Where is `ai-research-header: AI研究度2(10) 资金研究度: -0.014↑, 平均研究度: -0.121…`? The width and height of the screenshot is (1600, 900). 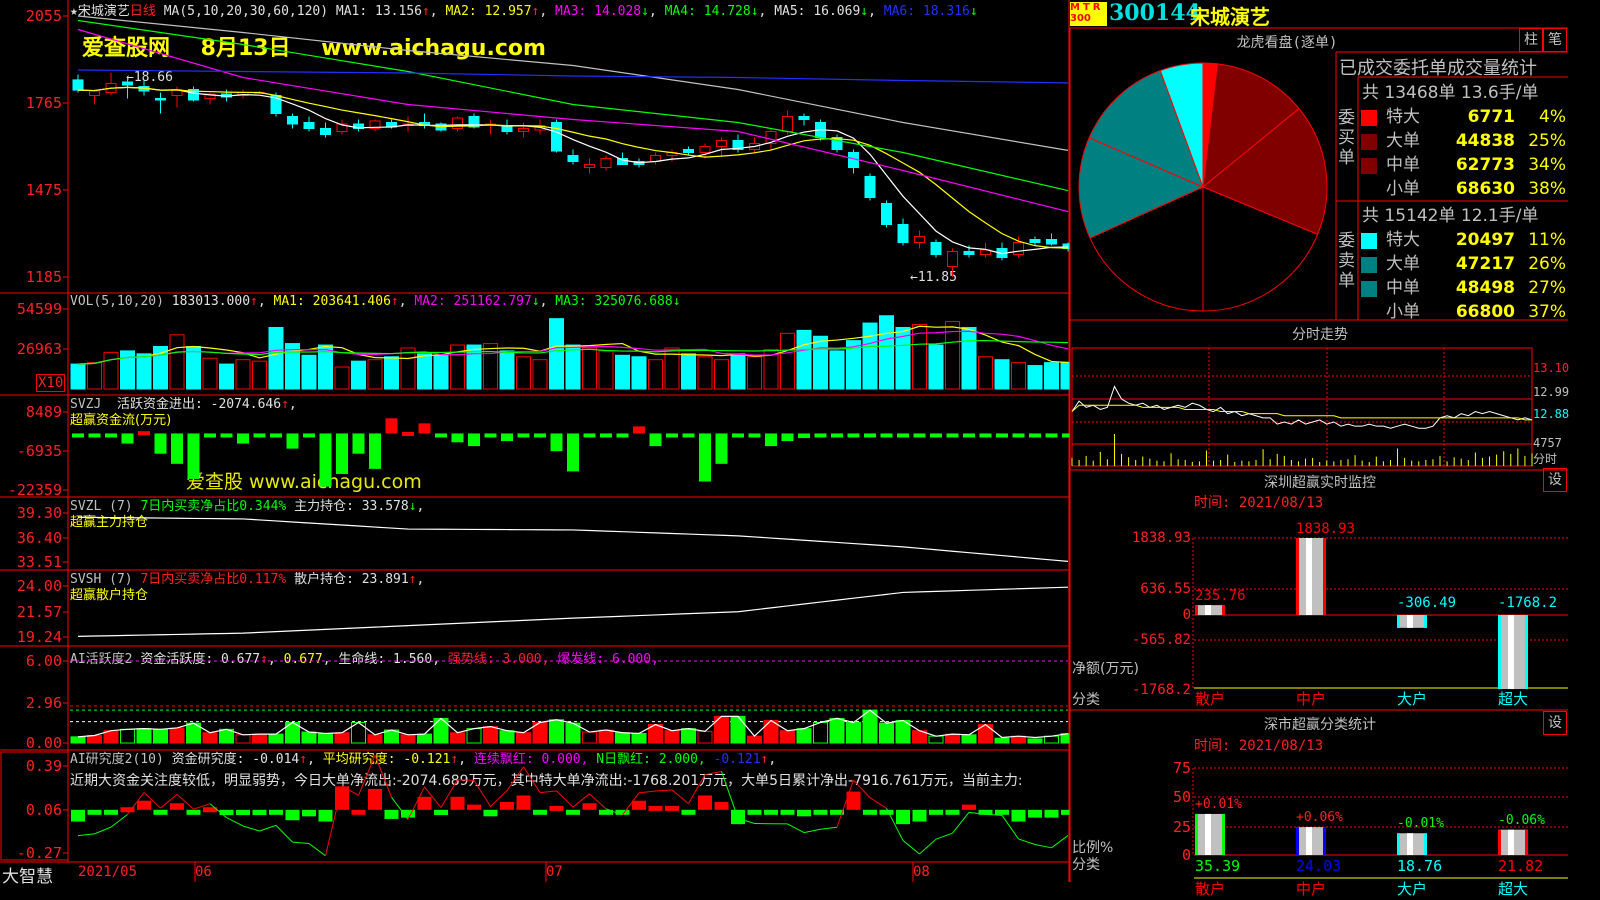
ai-research-header: AI研究度2(10) 资金研究度: -0.014↑, 平均研究度: -0.121… is located at coordinates (423, 760).